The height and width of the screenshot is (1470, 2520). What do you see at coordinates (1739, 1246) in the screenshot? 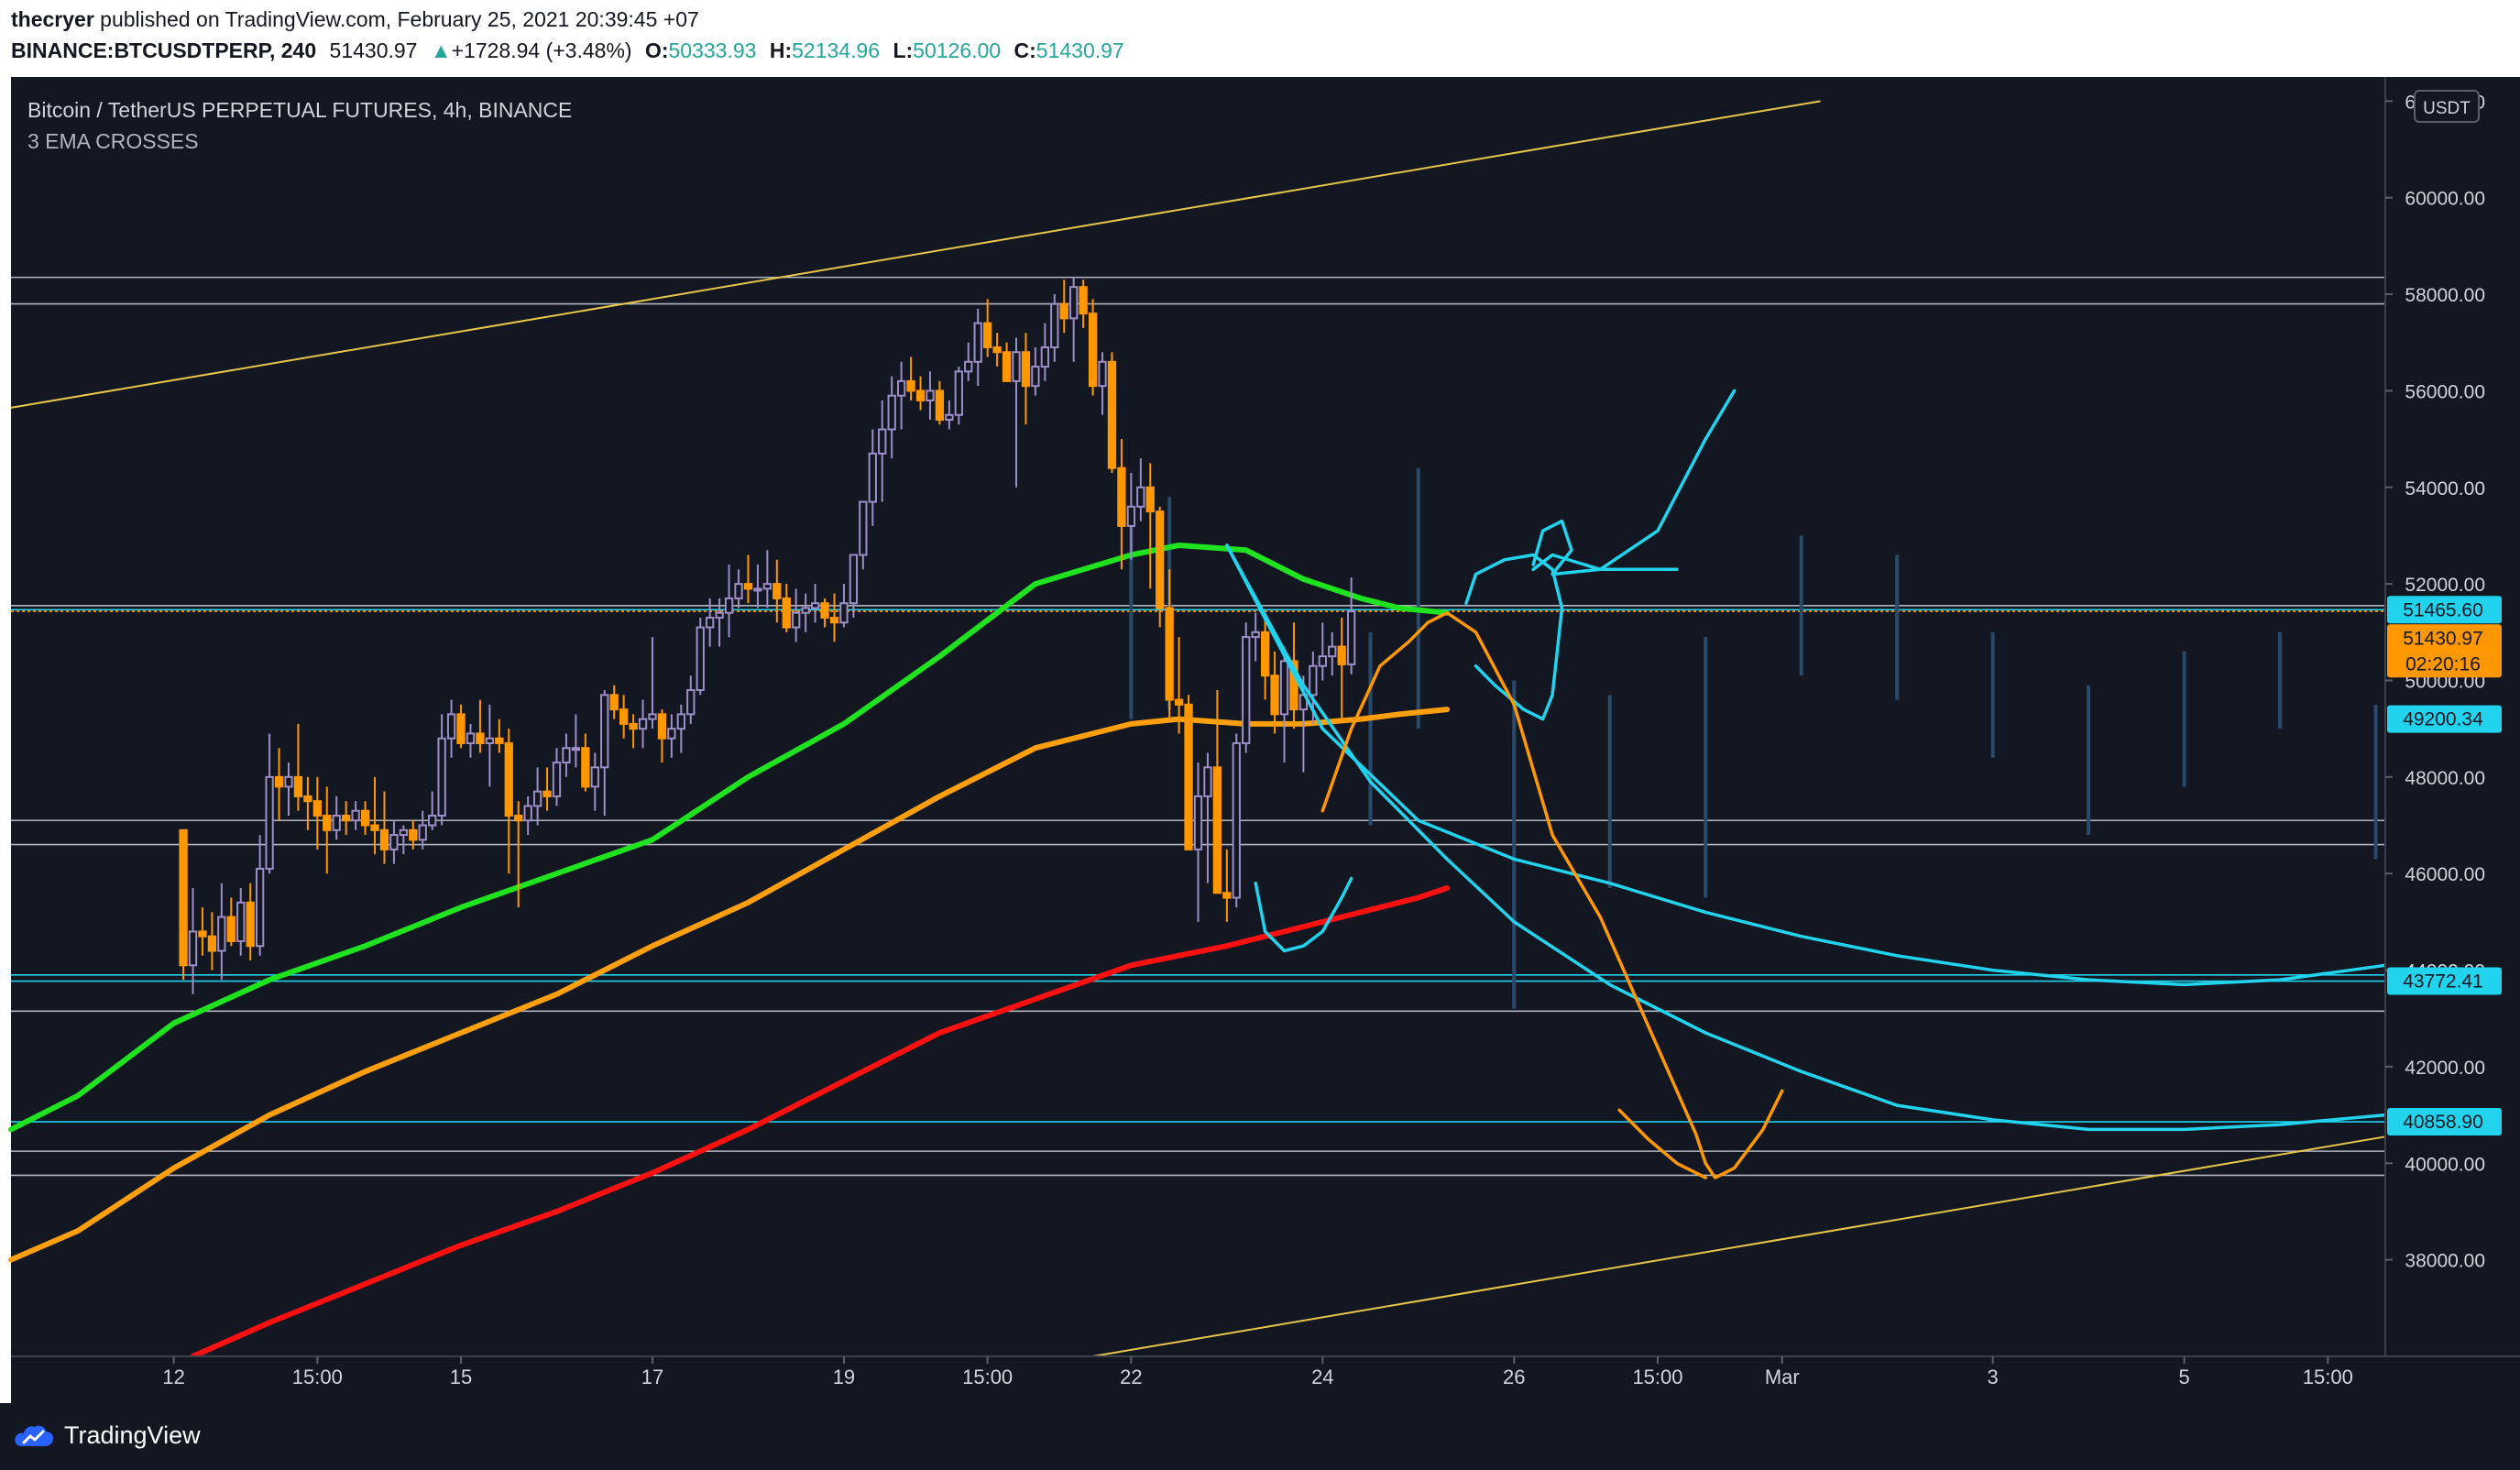
I see `channel-line` at bounding box center [1739, 1246].